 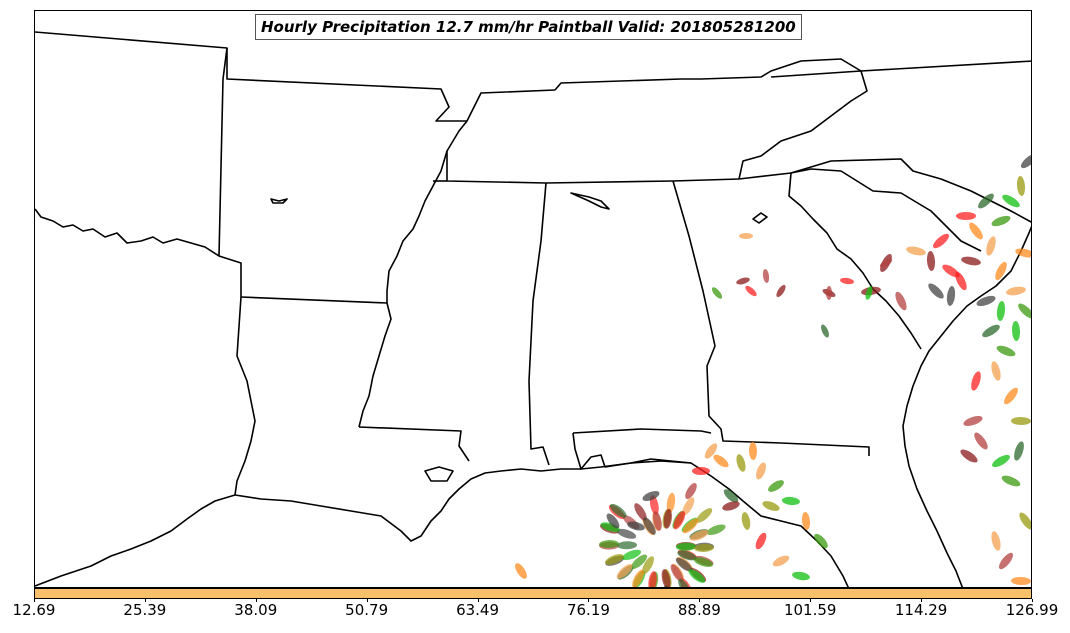 I want to click on colorbar-tick-label: 38.09, so click(x=256, y=610).